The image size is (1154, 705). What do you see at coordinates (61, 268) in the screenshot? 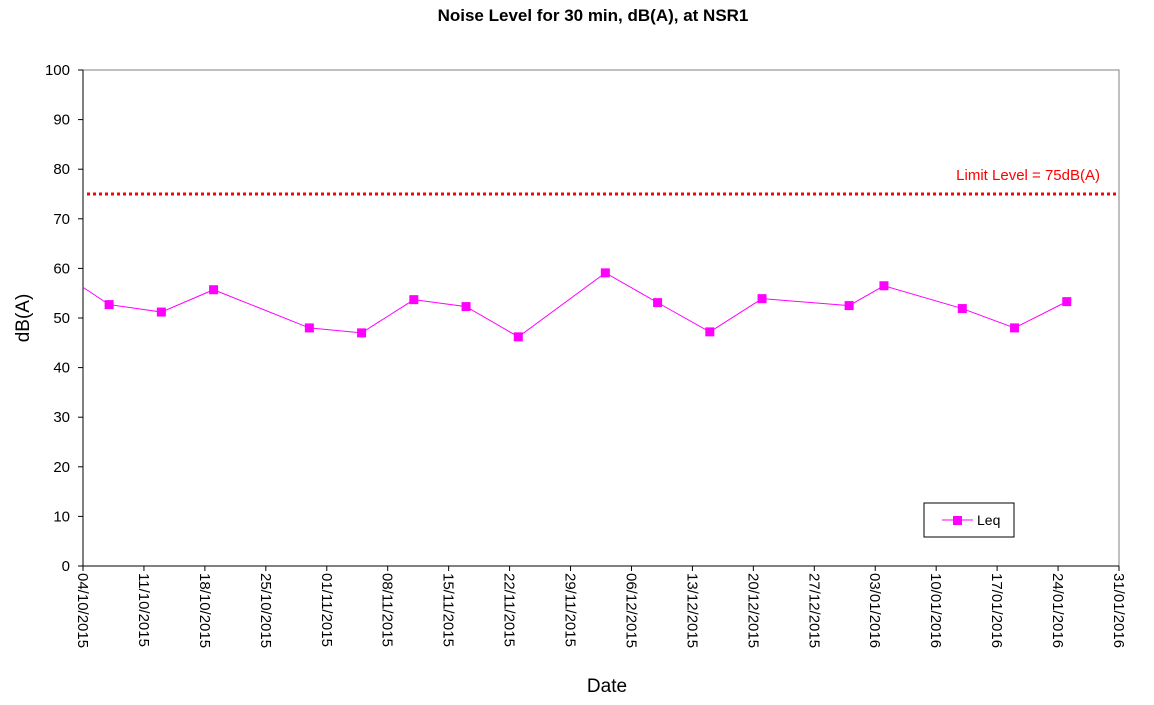
I see `y-tick-label: 60` at bounding box center [61, 268].